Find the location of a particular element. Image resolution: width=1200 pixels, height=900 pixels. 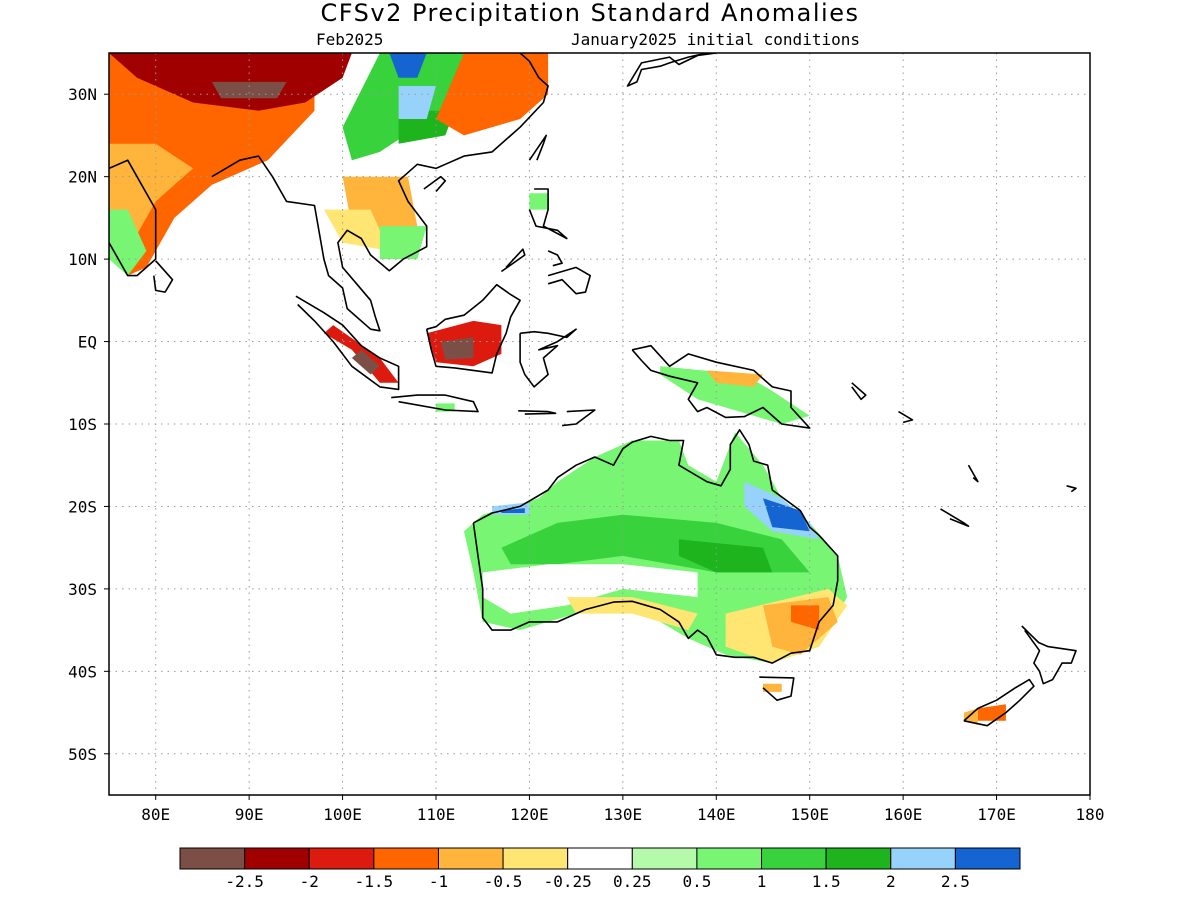

colorbar-label: 1.5 is located at coordinates (826, 881).